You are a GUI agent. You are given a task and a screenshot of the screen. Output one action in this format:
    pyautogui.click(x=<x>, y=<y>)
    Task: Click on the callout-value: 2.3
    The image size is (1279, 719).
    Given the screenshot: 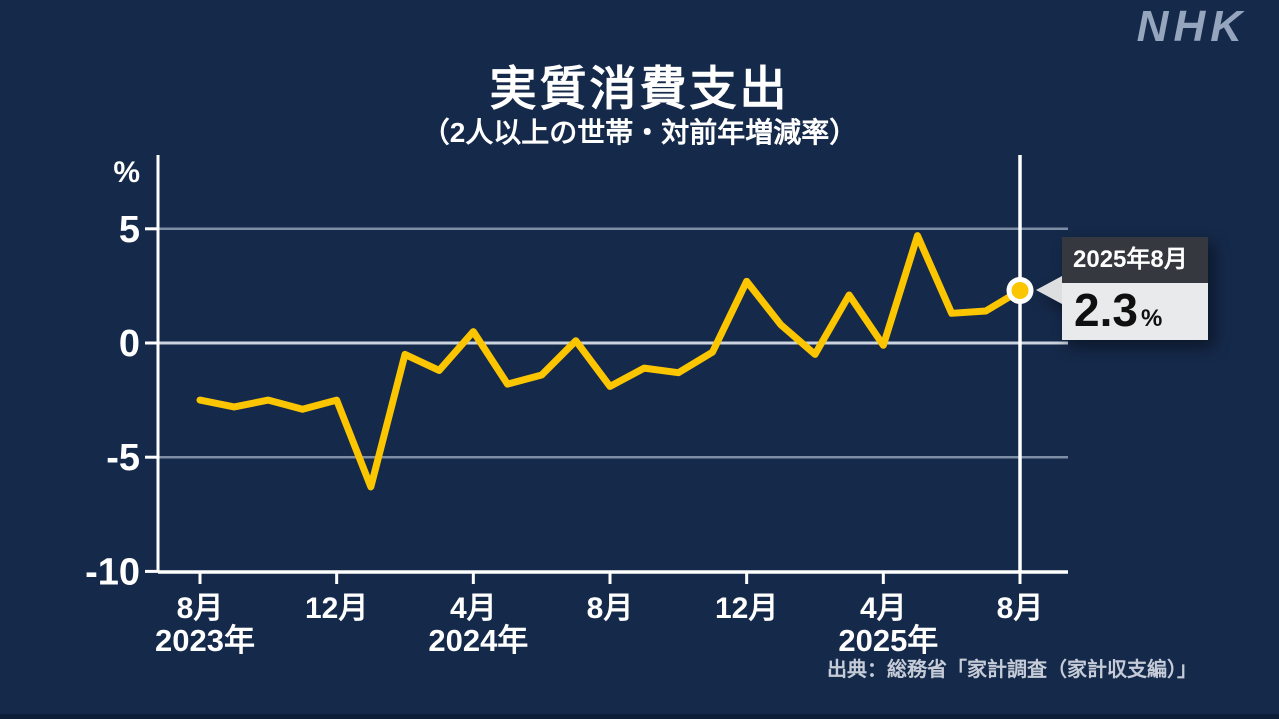 What is the action you would take?
    pyautogui.click(x=1106, y=310)
    